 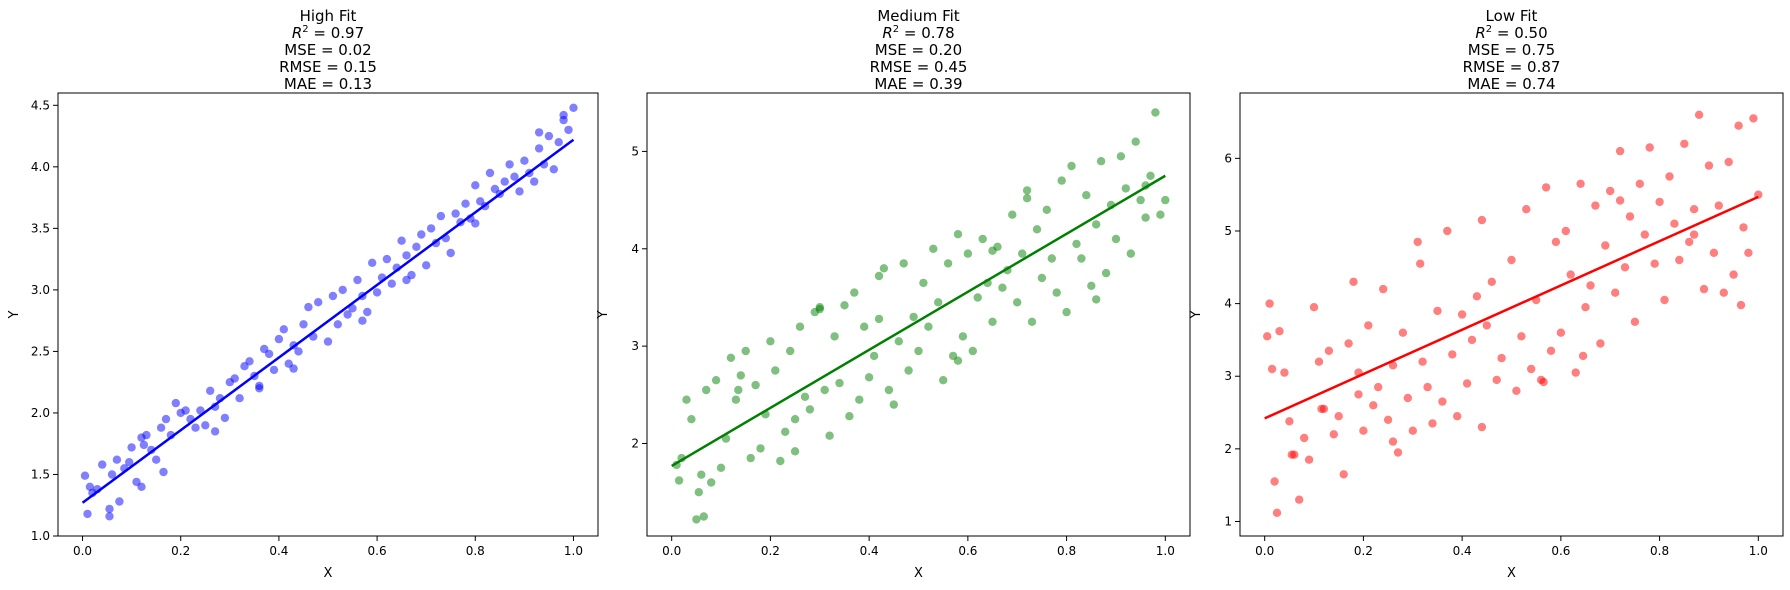 What do you see at coordinates (1228, 449) in the screenshot?
I see `y-tick-label: 2` at bounding box center [1228, 449].